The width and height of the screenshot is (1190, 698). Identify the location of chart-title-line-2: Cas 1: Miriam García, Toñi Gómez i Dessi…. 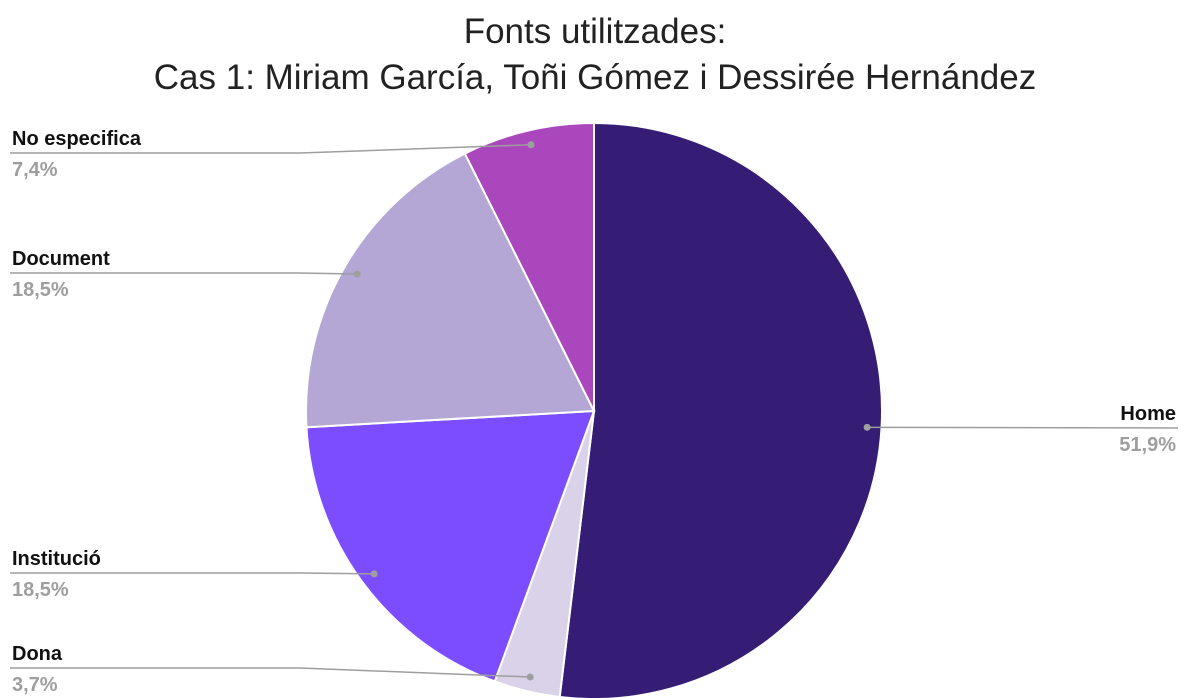
(595, 77).